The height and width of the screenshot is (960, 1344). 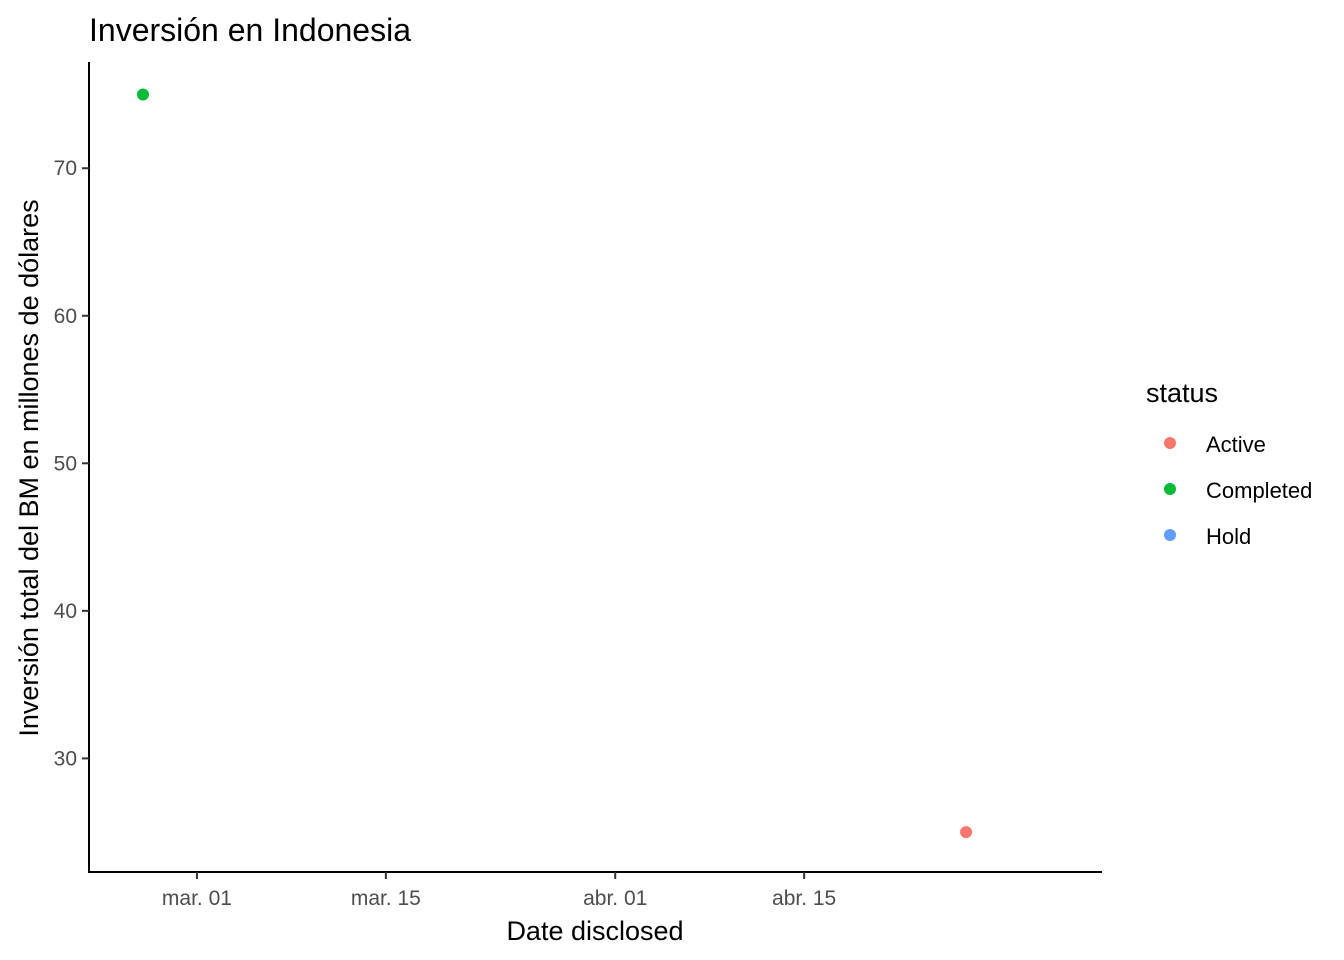 I want to click on x-tick-label: abr. 15, so click(x=804, y=898).